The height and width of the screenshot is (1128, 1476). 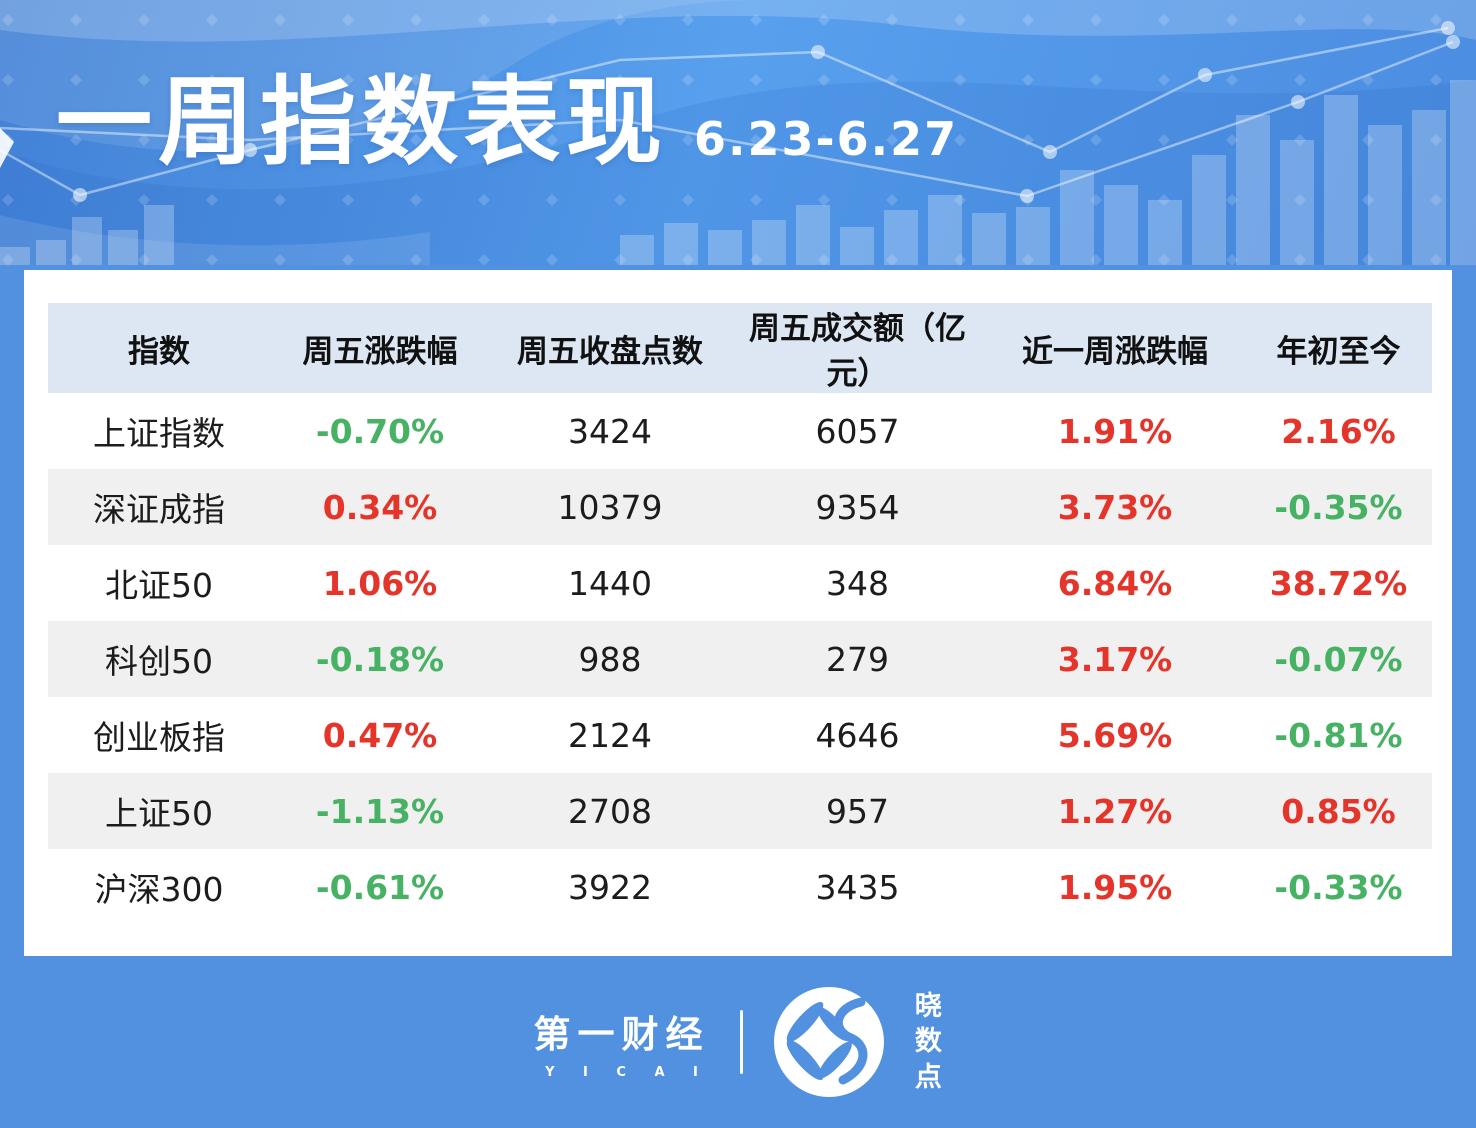 I want to click on index-name: 科创50, so click(x=159, y=661).